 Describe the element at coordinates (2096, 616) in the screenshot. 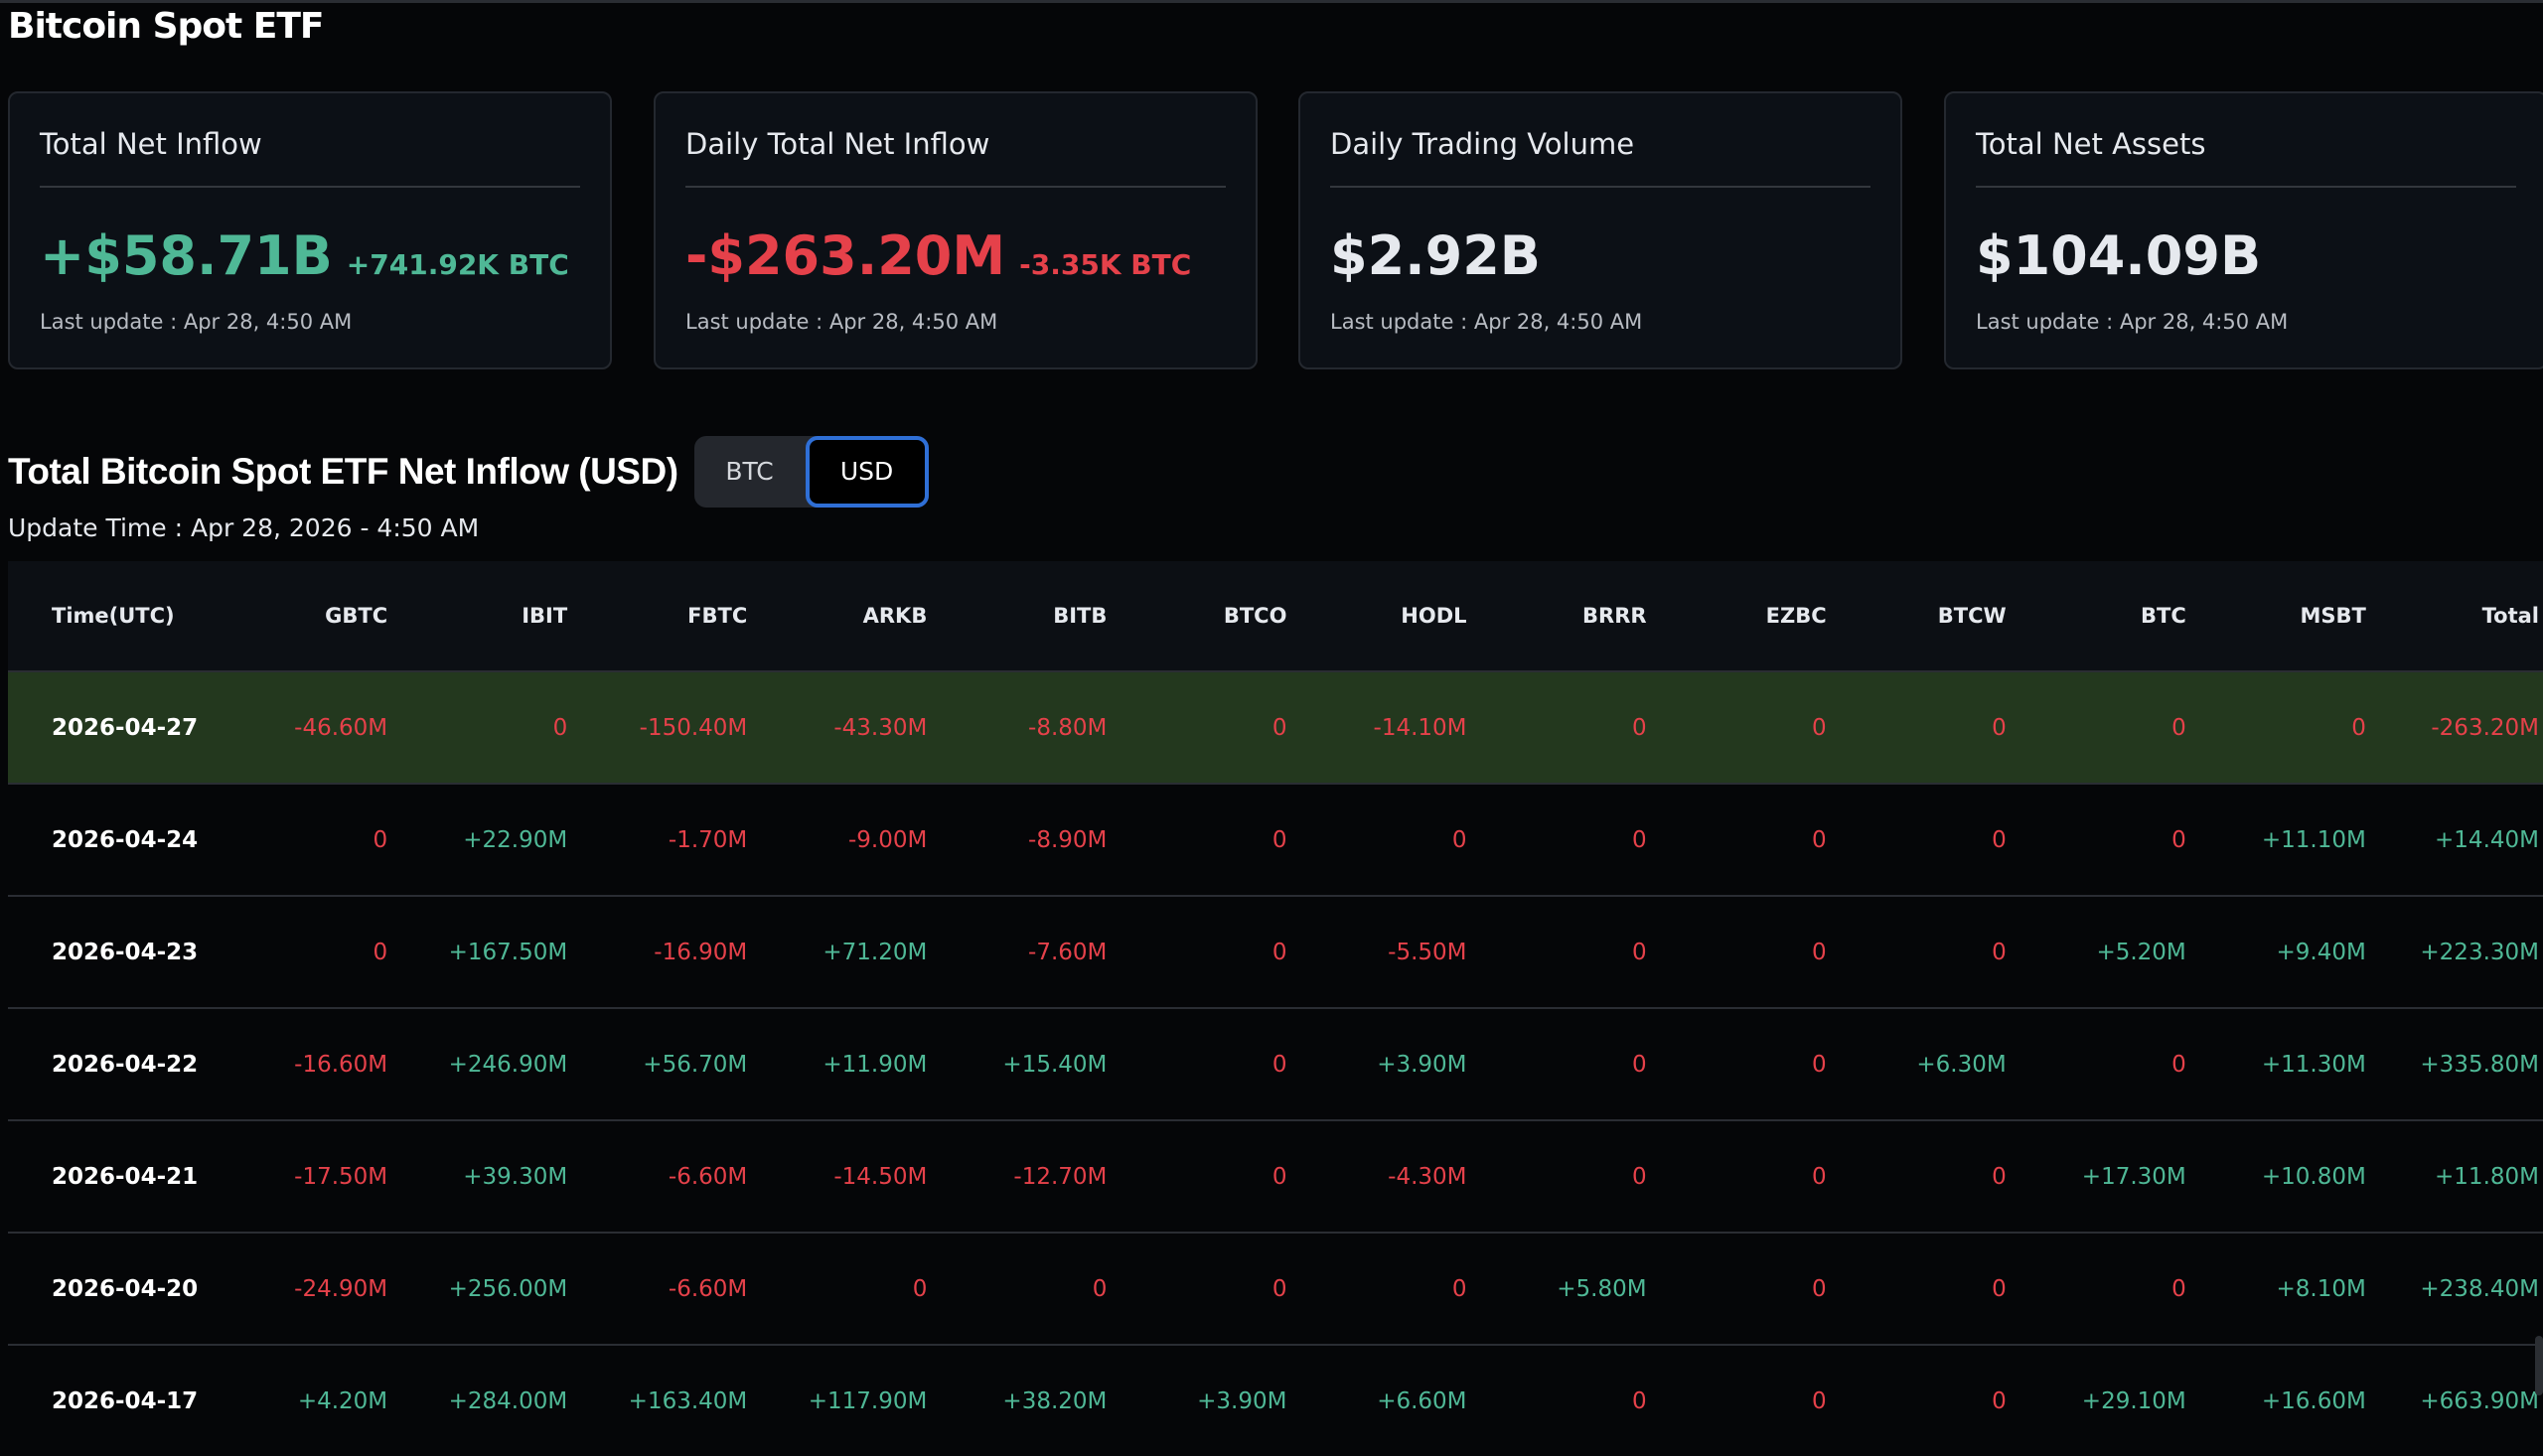

I see `column-header-btc: BTC` at that location.